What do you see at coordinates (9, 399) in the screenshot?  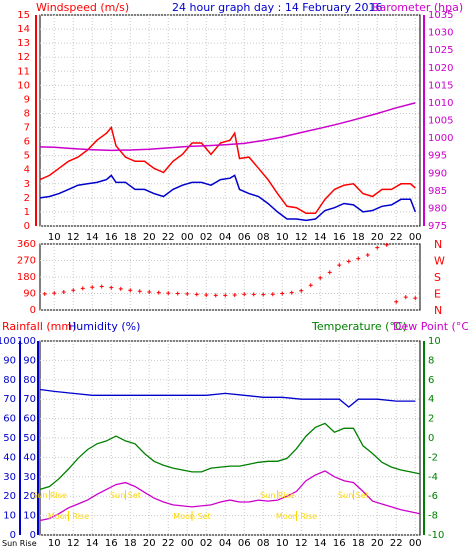 I see `rainfall-tick-label: 70` at bounding box center [9, 399].